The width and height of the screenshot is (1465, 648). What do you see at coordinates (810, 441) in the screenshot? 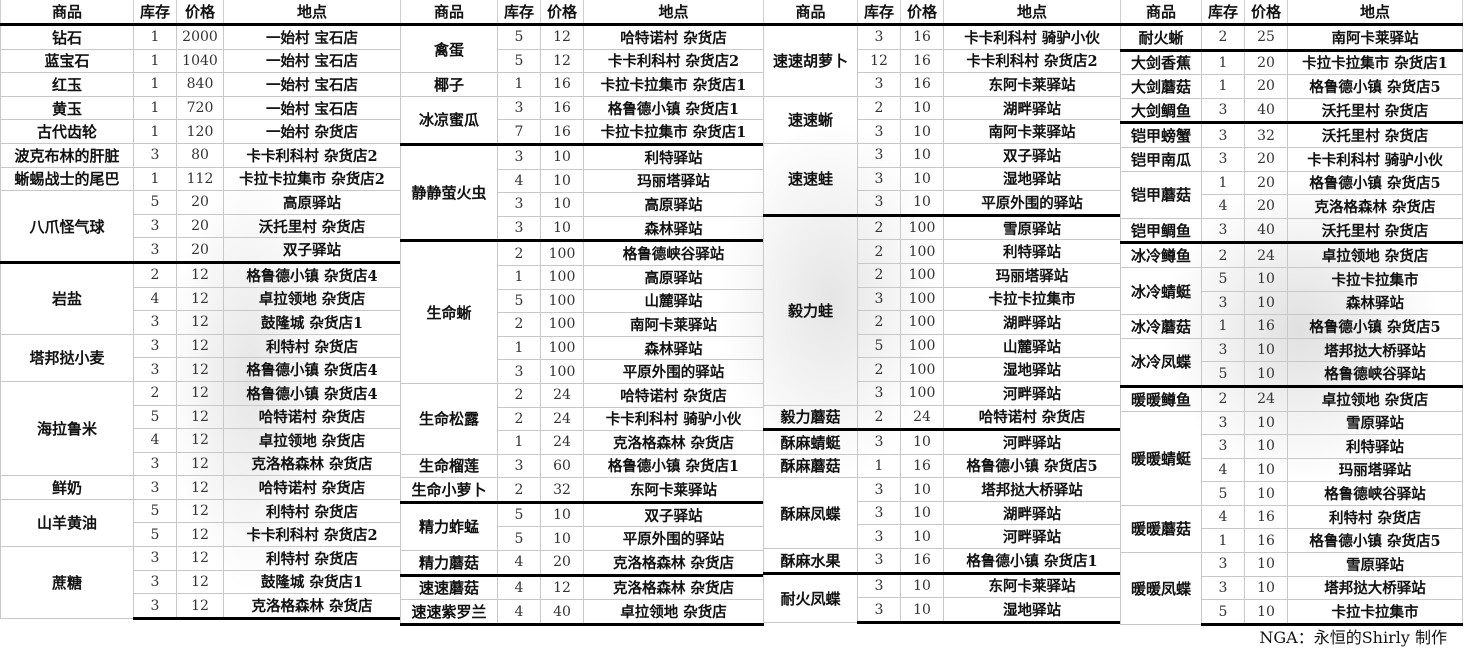
I see `item-name: 酥麻蜻蜓` at bounding box center [810, 441].